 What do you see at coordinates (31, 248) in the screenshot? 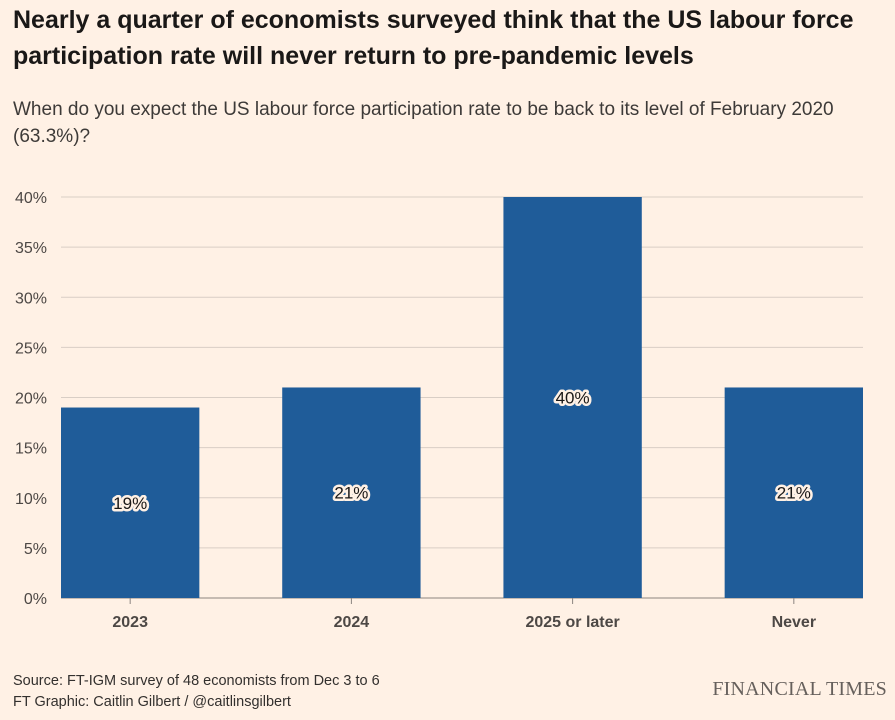
I see `y-tick-label: 35%` at bounding box center [31, 248].